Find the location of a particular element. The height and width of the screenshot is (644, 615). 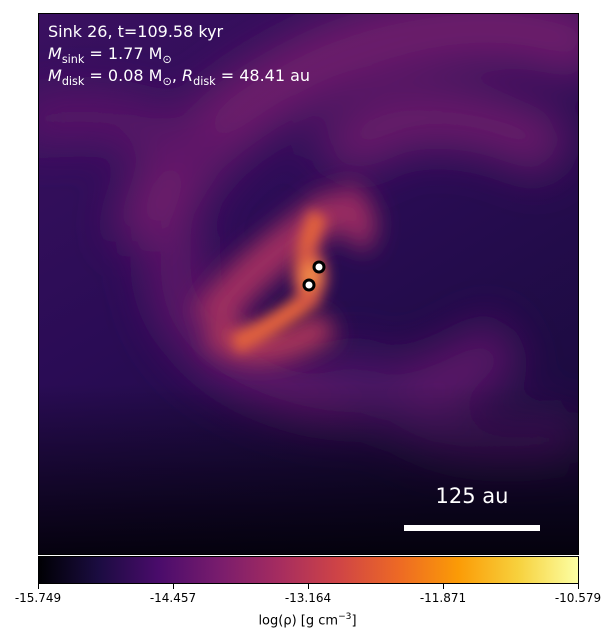

disk-radius-symbol: R is located at coordinates (187, 75).